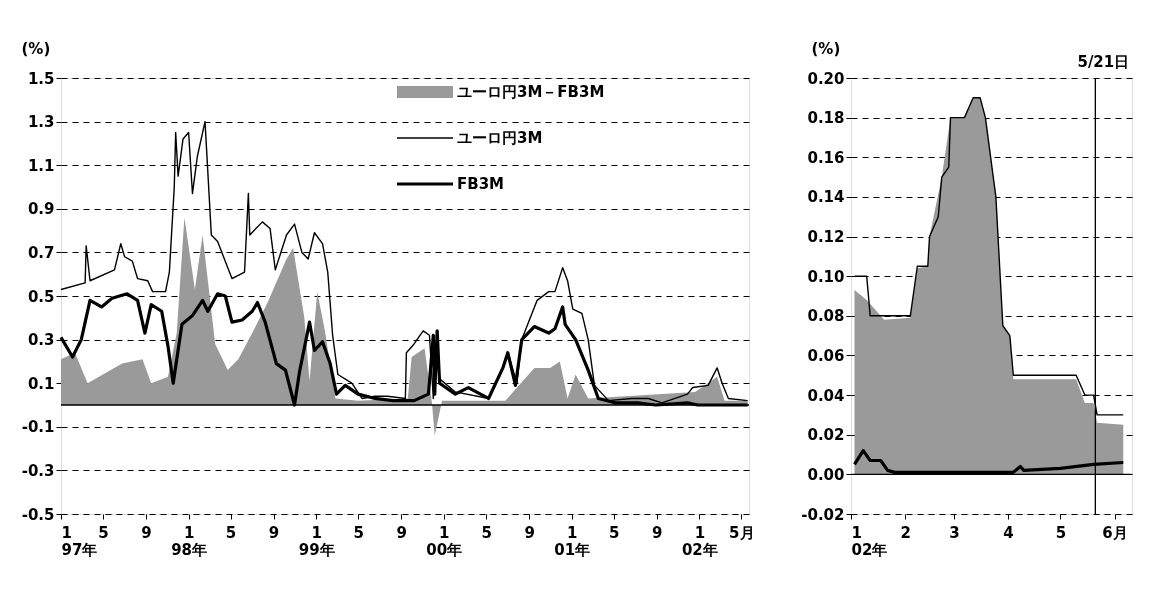 The image size is (1176, 593). Describe the element at coordinates (1008, 532) in the screenshot. I see `x-tick-label: 4` at that location.